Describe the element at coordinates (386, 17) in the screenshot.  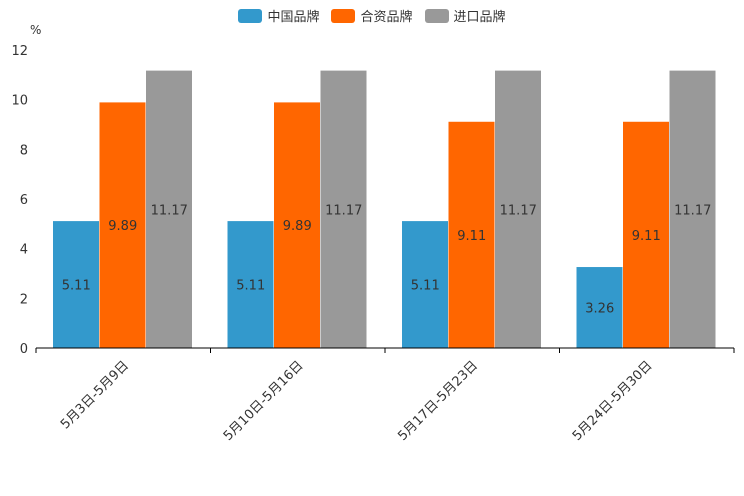
I see `legend-label-joint: 合资品牌` at that location.